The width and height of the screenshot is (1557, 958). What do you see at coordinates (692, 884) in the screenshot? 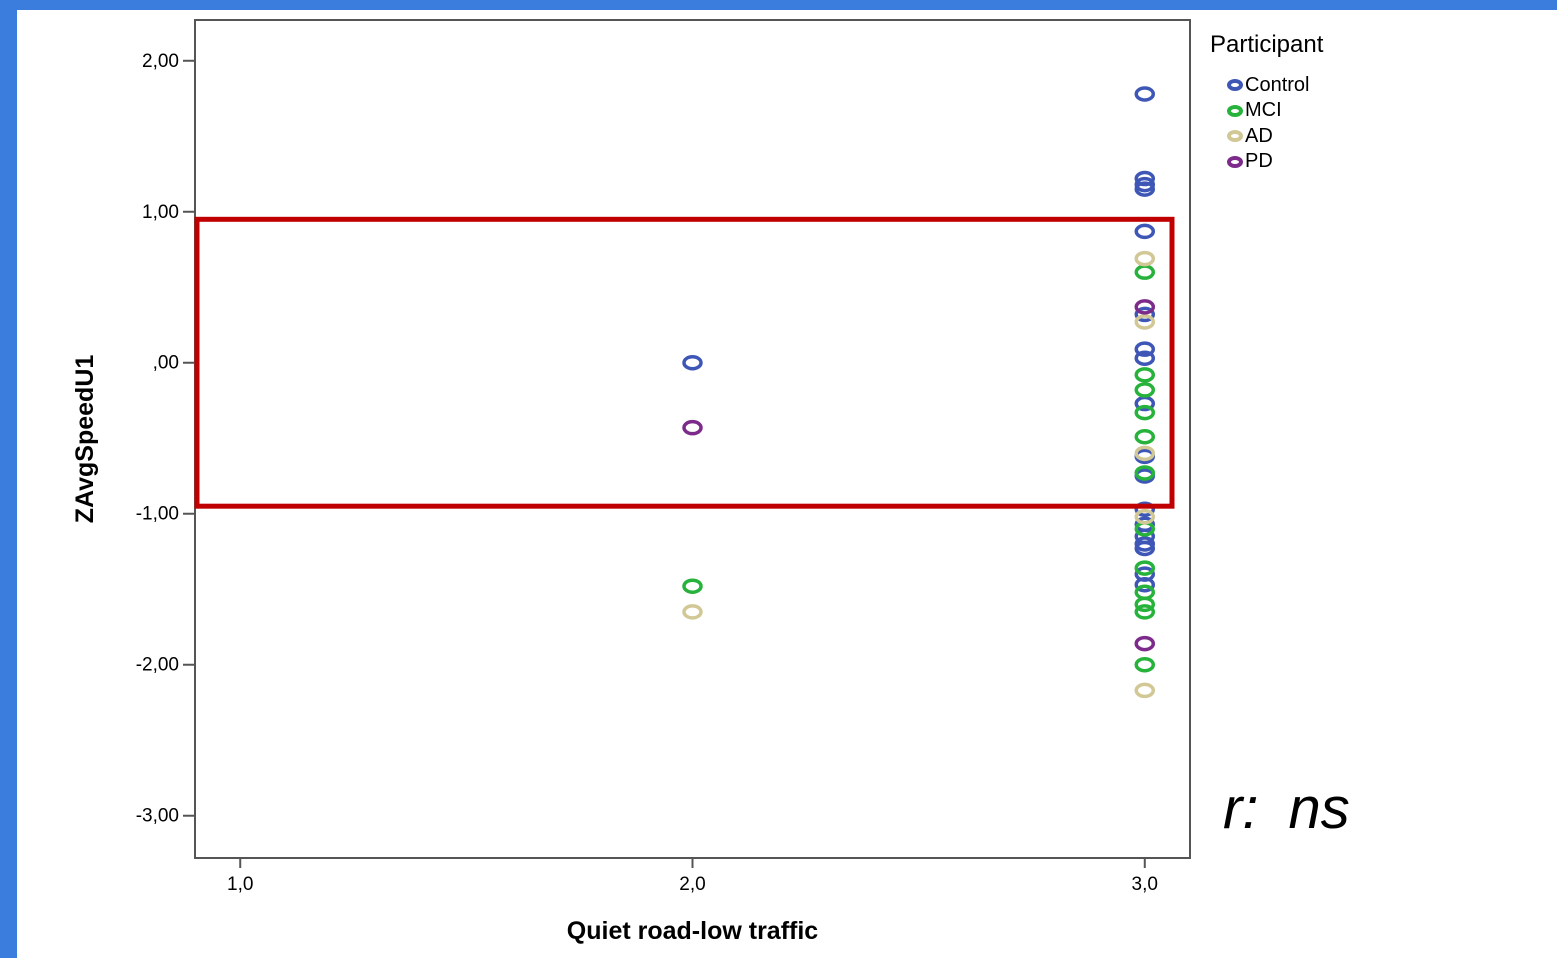
I see `x-tick-label: 2,0` at bounding box center [692, 884].